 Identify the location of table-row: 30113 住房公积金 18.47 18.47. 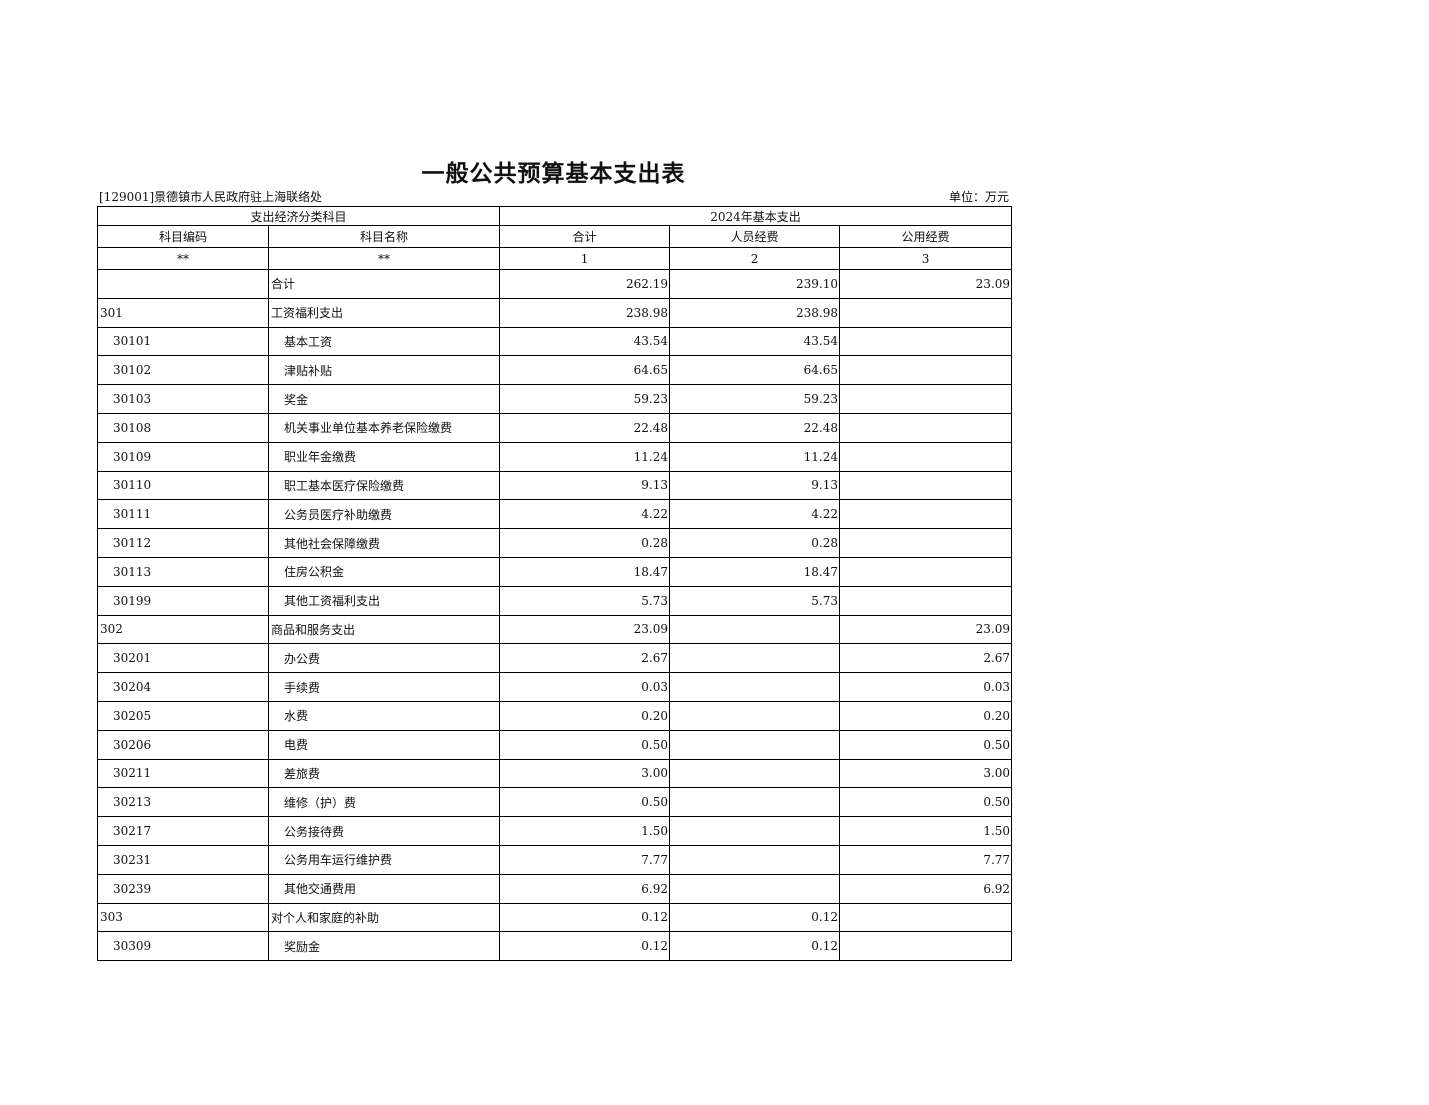
(555, 571).